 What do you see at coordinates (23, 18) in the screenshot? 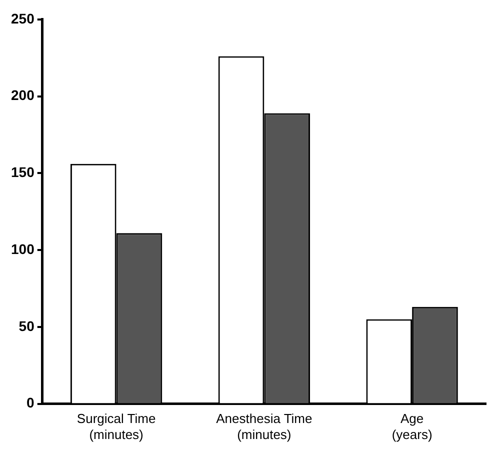
I see `y-tick-label: 250` at bounding box center [23, 18].